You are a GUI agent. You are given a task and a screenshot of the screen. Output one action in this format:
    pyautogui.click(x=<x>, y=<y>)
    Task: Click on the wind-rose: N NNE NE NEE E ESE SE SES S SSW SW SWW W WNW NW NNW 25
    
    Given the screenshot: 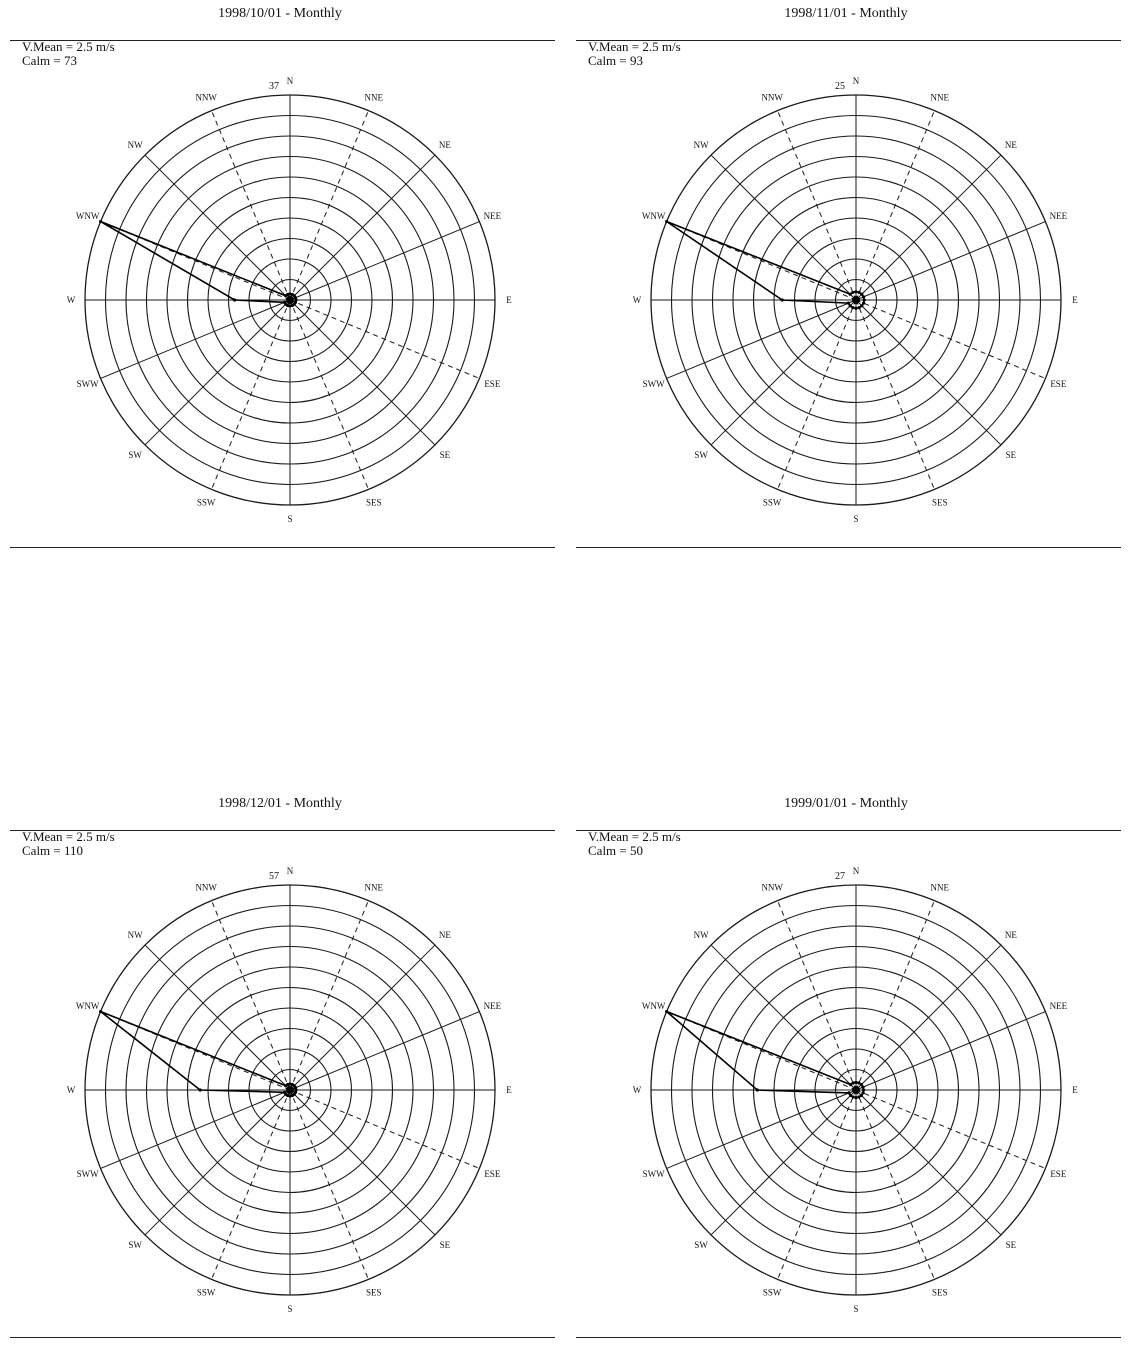 What is the action you would take?
    pyautogui.click(x=856, y=300)
    